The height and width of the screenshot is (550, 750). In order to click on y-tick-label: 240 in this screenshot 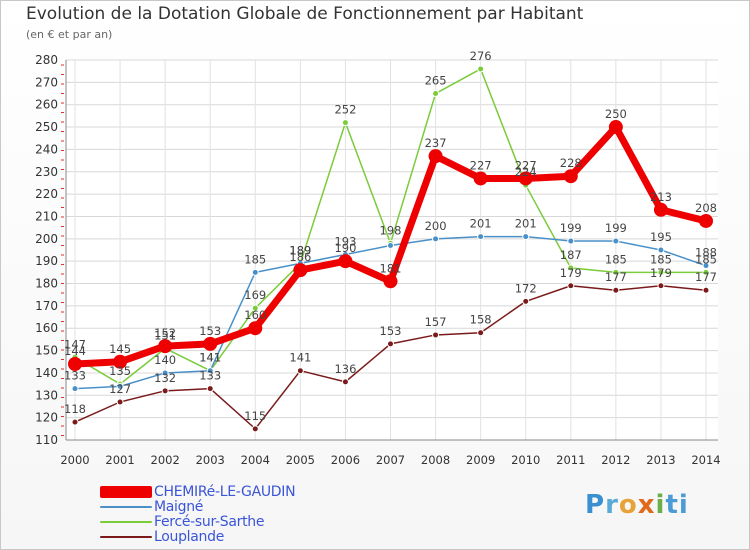, I will do `click(46, 149)`.